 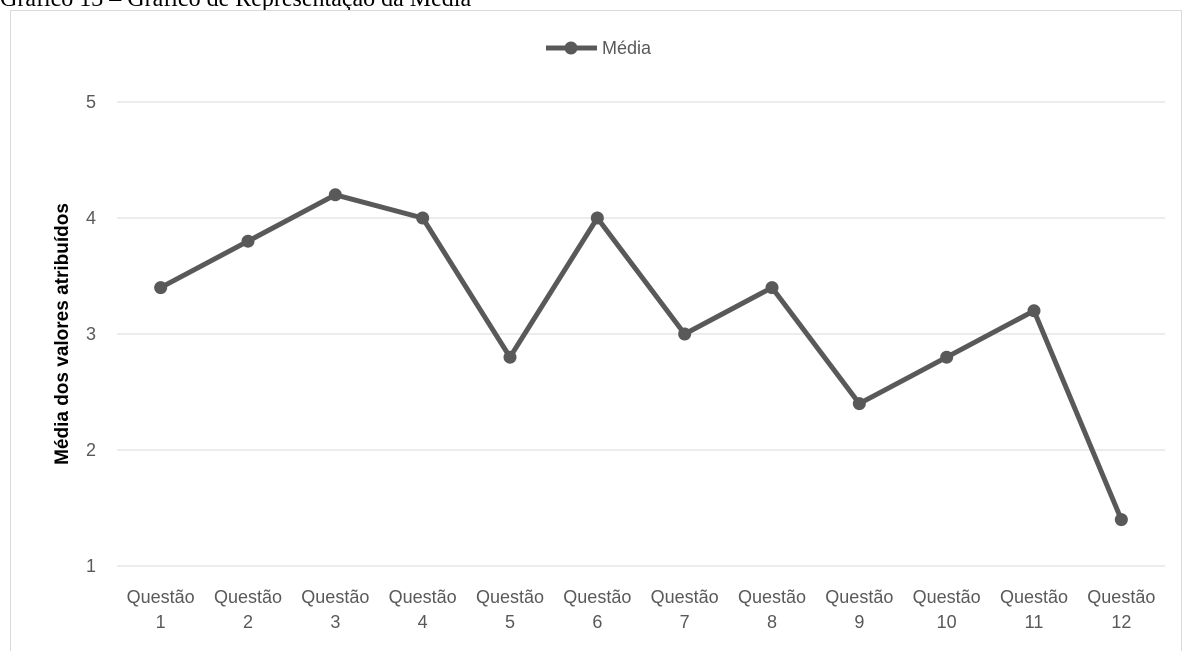 What do you see at coordinates (161, 609) in the screenshot?
I see `x-tick-label: Questão 1` at bounding box center [161, 609].